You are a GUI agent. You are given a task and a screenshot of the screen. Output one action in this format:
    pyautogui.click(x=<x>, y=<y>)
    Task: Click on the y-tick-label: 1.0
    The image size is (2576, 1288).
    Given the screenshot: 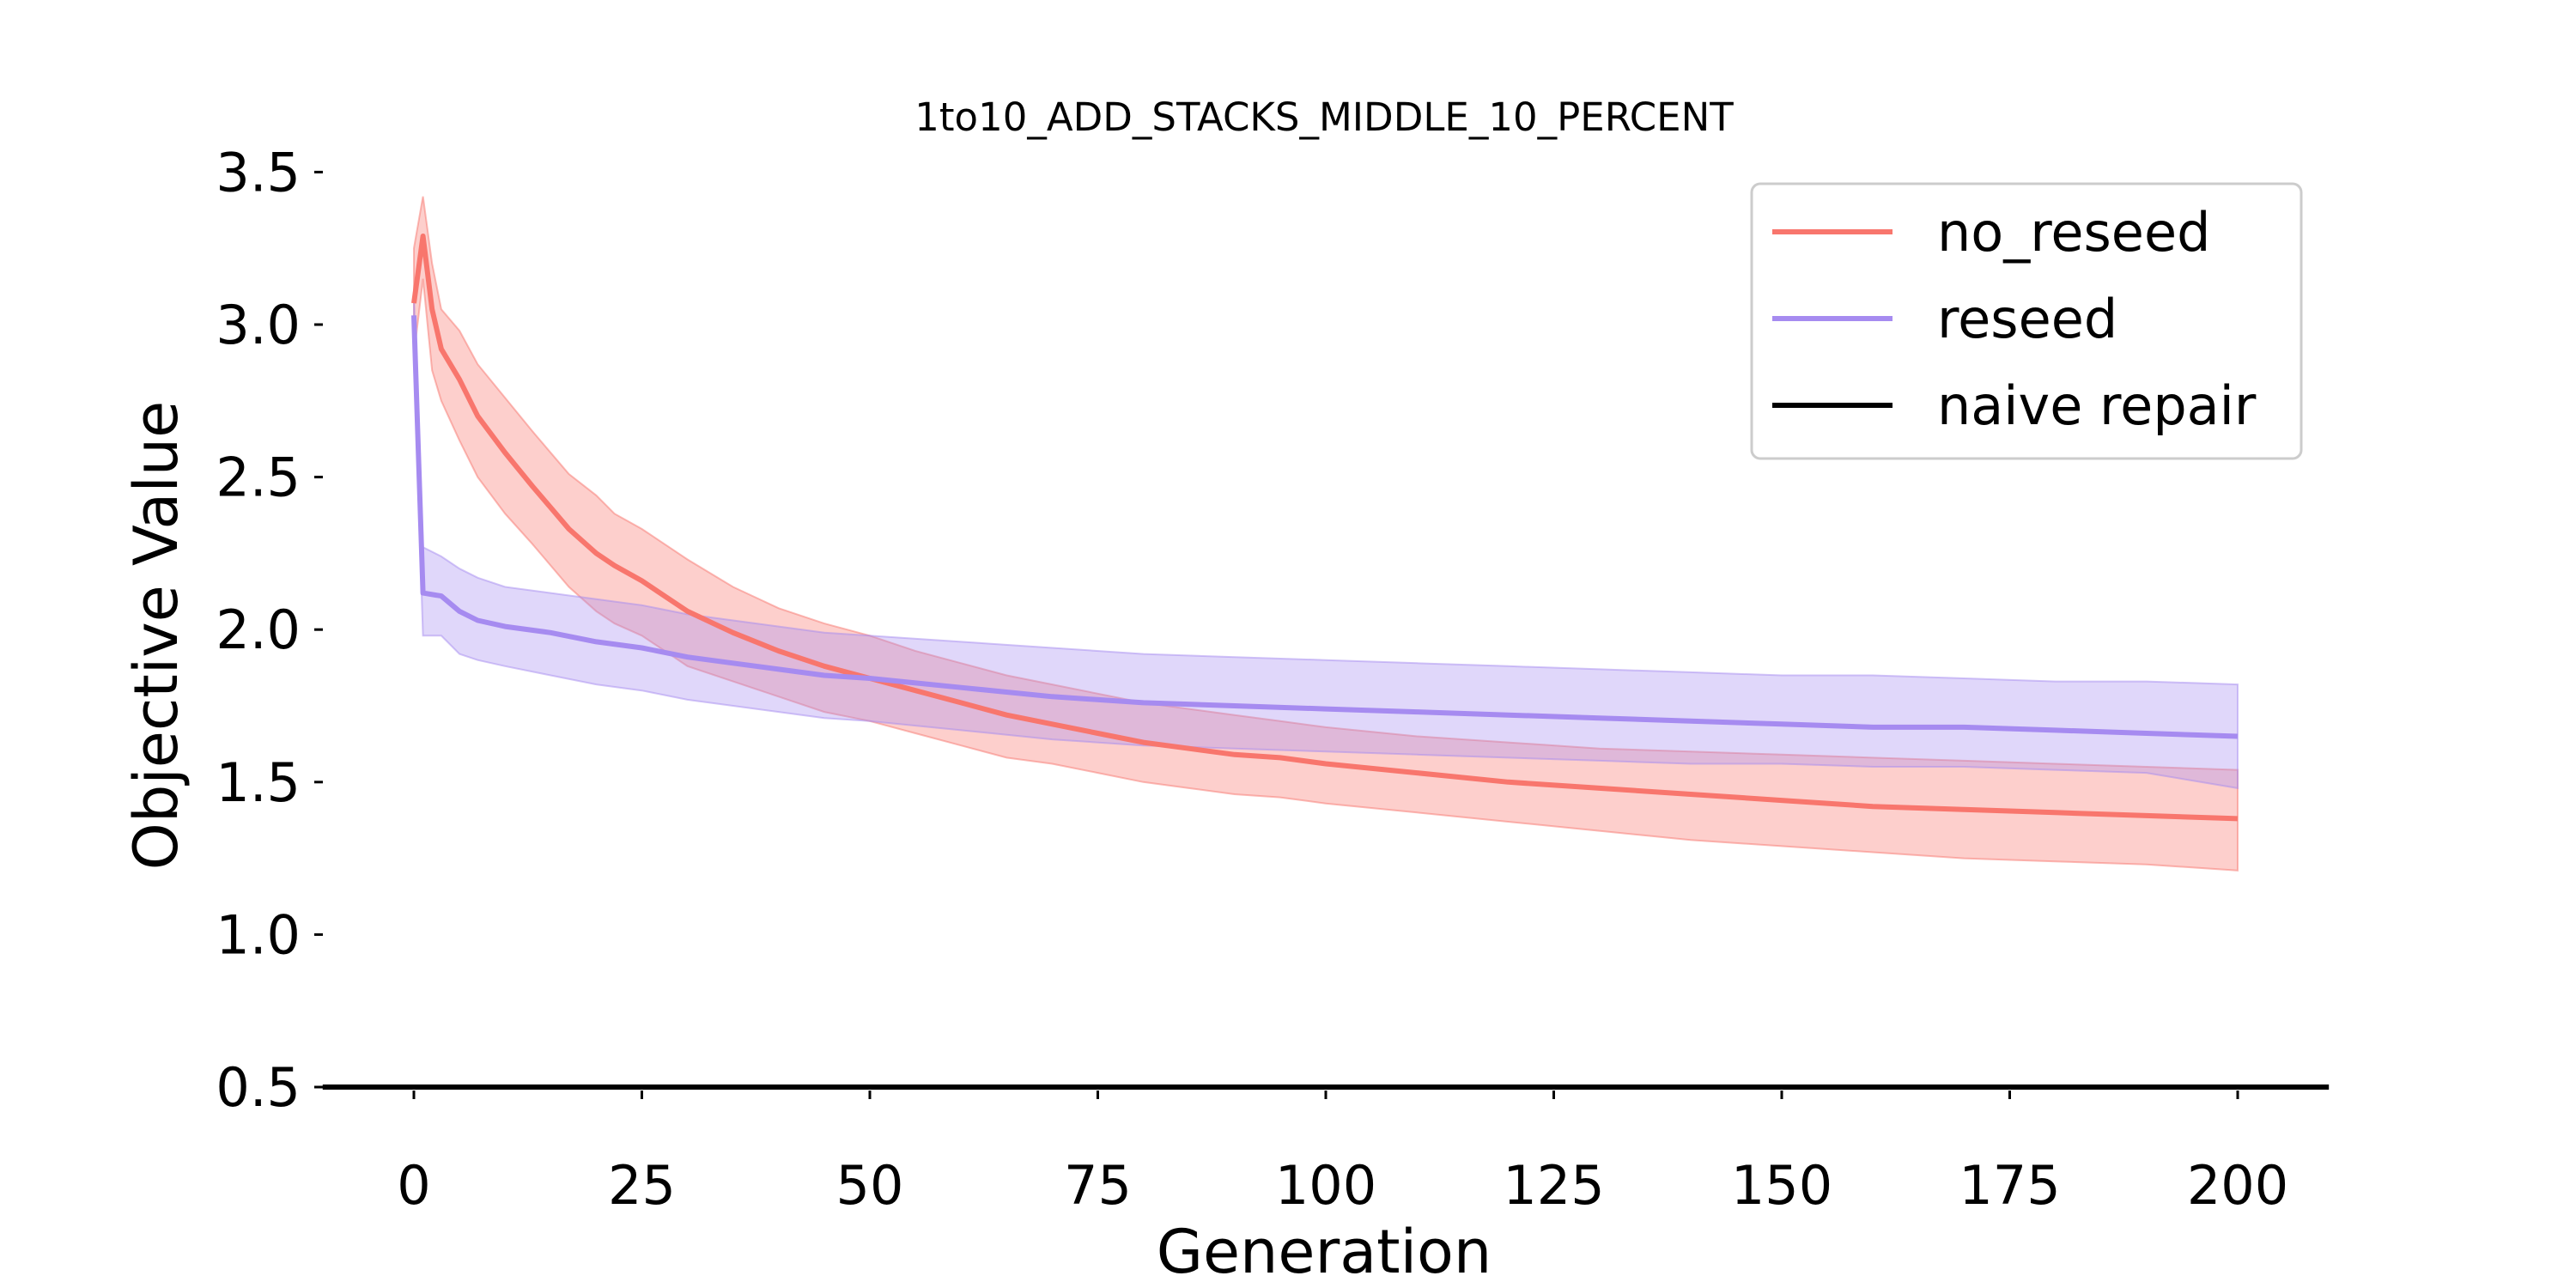 What is the action you would take?
    pyautogui.click(x=258, y=935)
    